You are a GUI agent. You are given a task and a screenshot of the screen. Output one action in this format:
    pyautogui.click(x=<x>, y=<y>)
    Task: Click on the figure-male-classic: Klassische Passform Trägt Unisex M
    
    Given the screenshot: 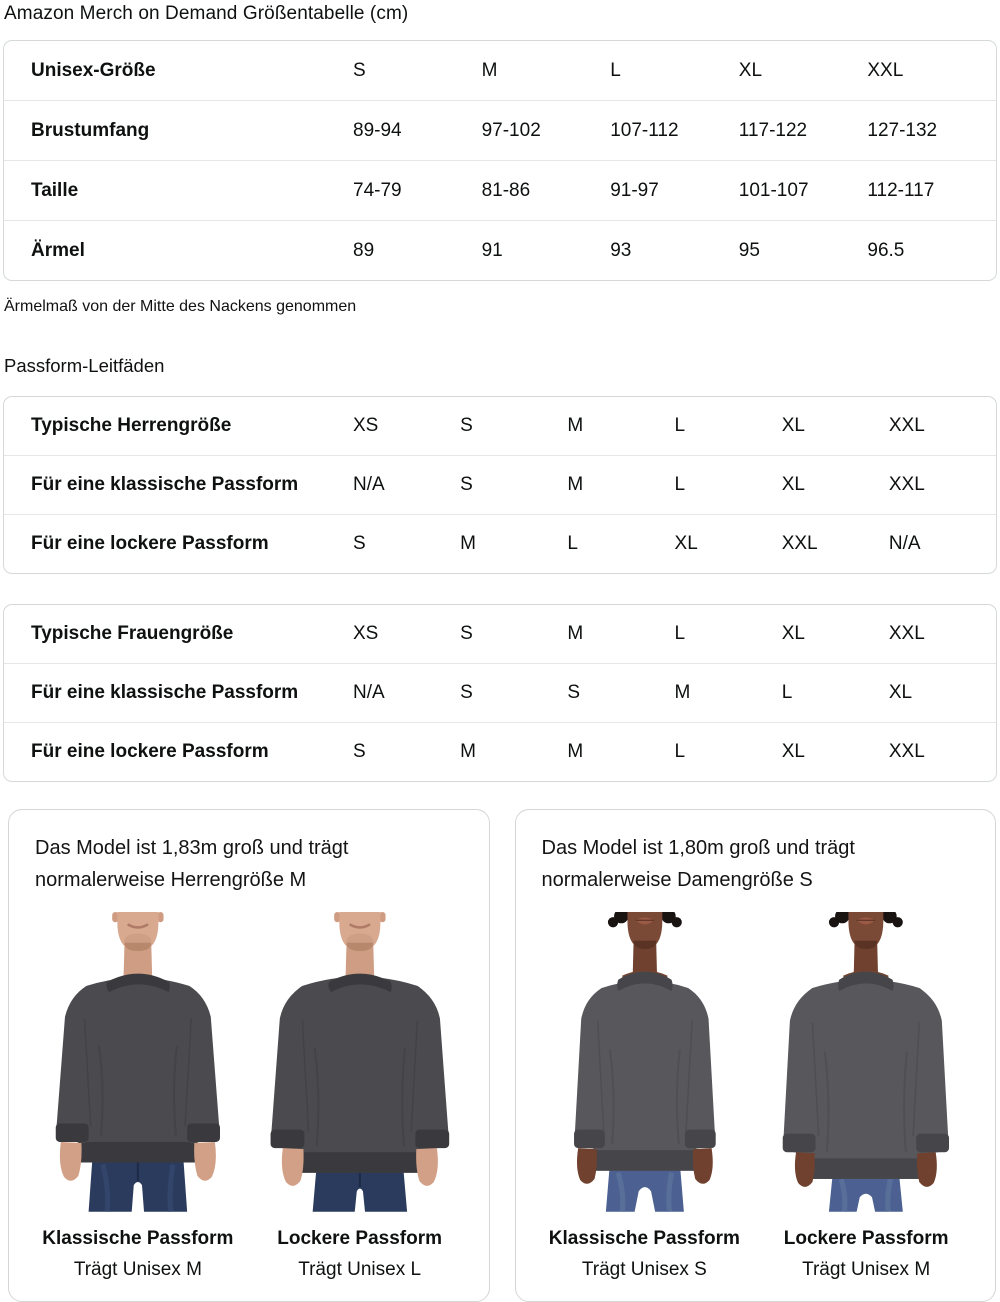 What is the action you would take?
    pyautogui.click(x=138, y=1096)
    